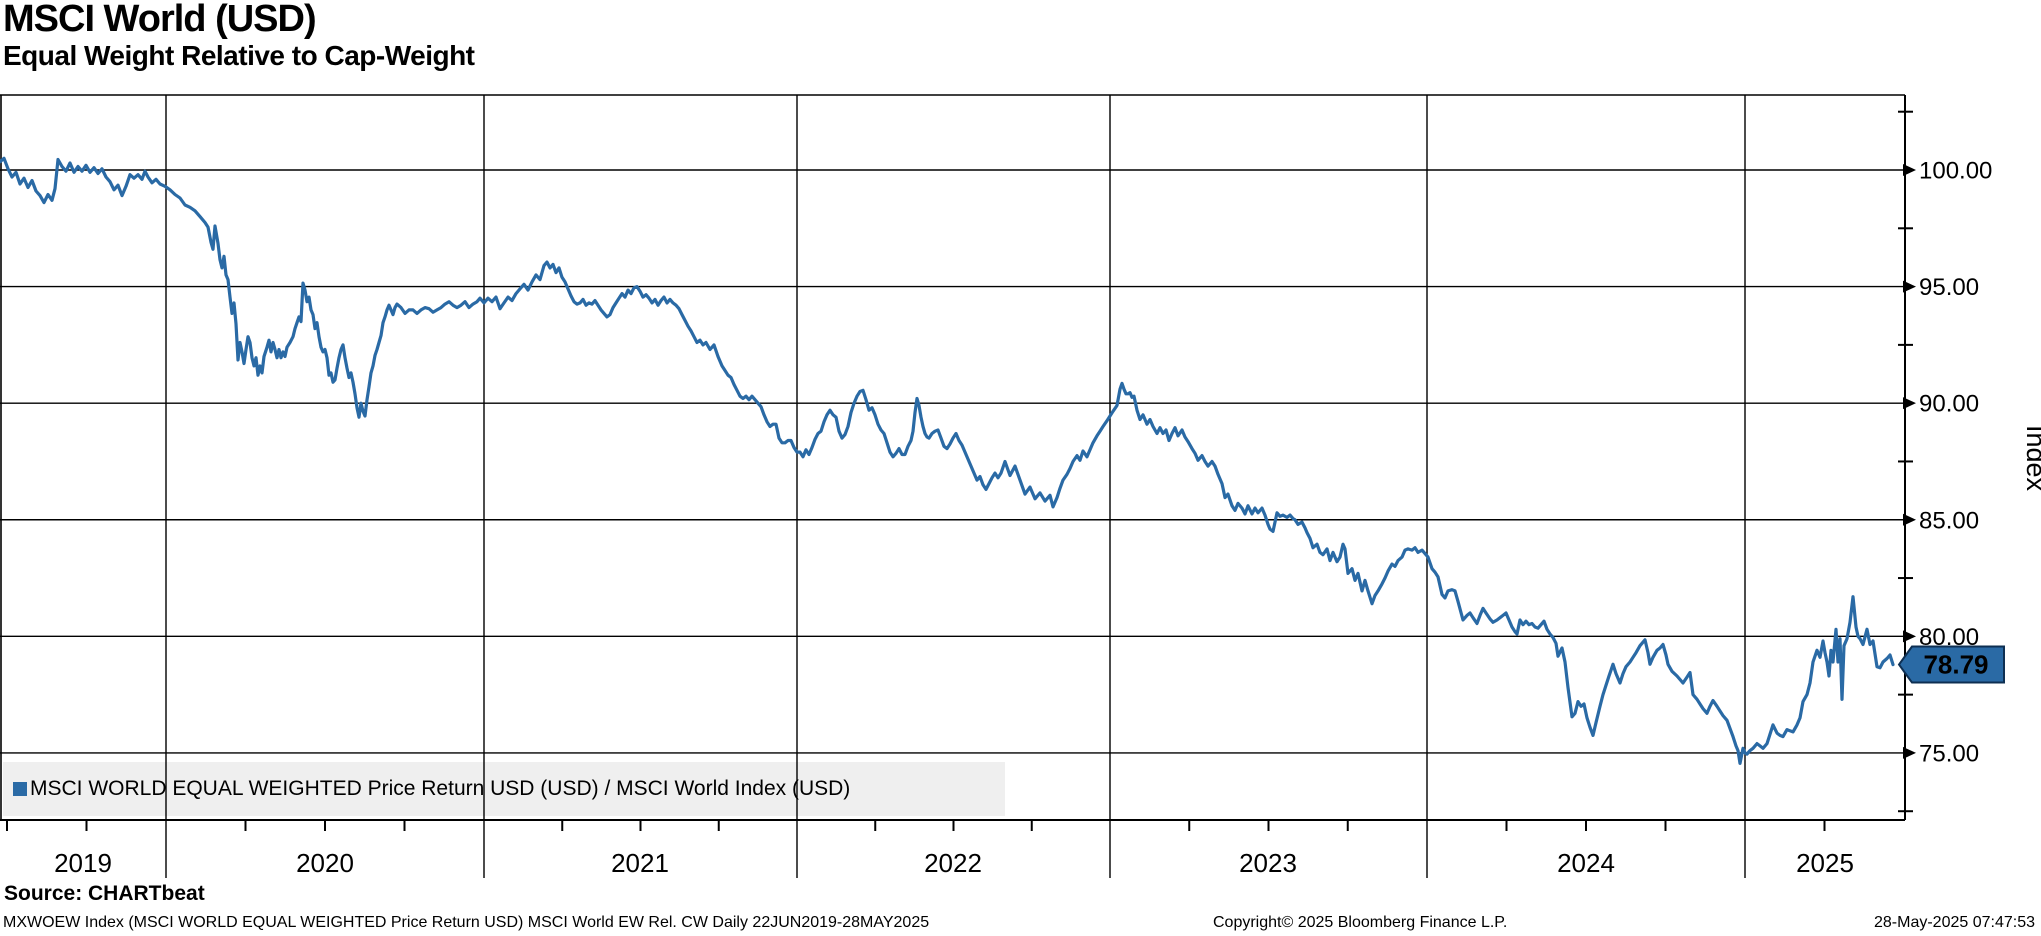 The width and height of the screenshot is (2041, 936). I want to click on y-axis-label: 85.00, so click(1949, 520).